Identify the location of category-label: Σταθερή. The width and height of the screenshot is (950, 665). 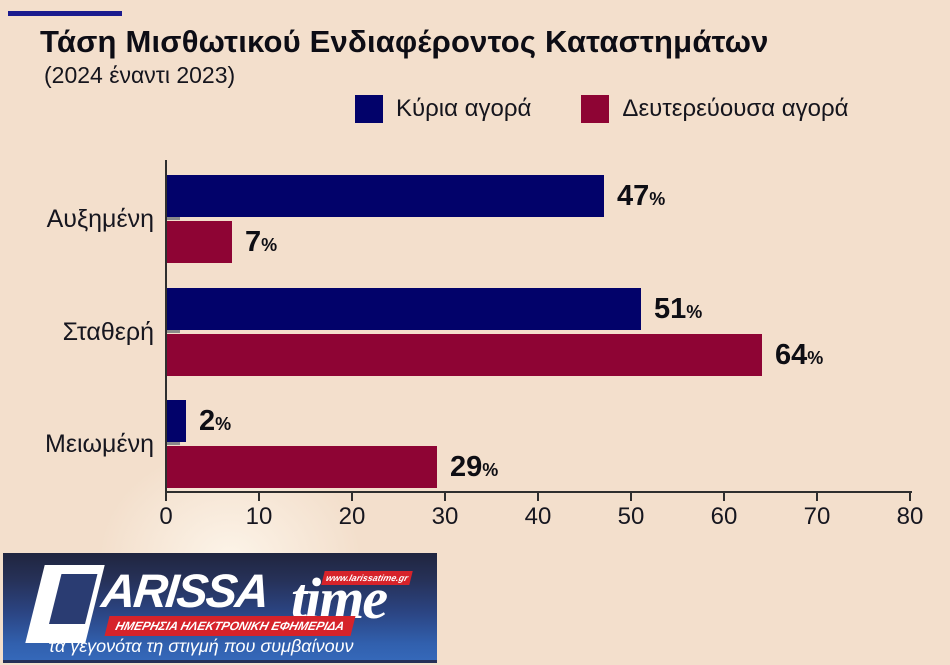
(108, 332).